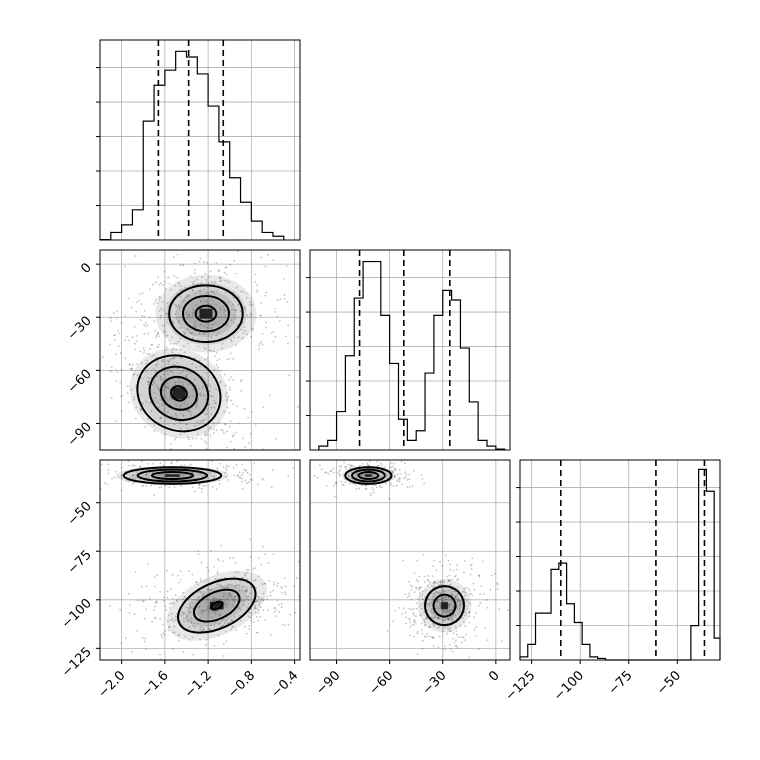 This screenshot has height=760, width=760. What do you see at coordinates (200, 140) in the screenshot?
I see `hist-grid` at bounding box center [200, 140].